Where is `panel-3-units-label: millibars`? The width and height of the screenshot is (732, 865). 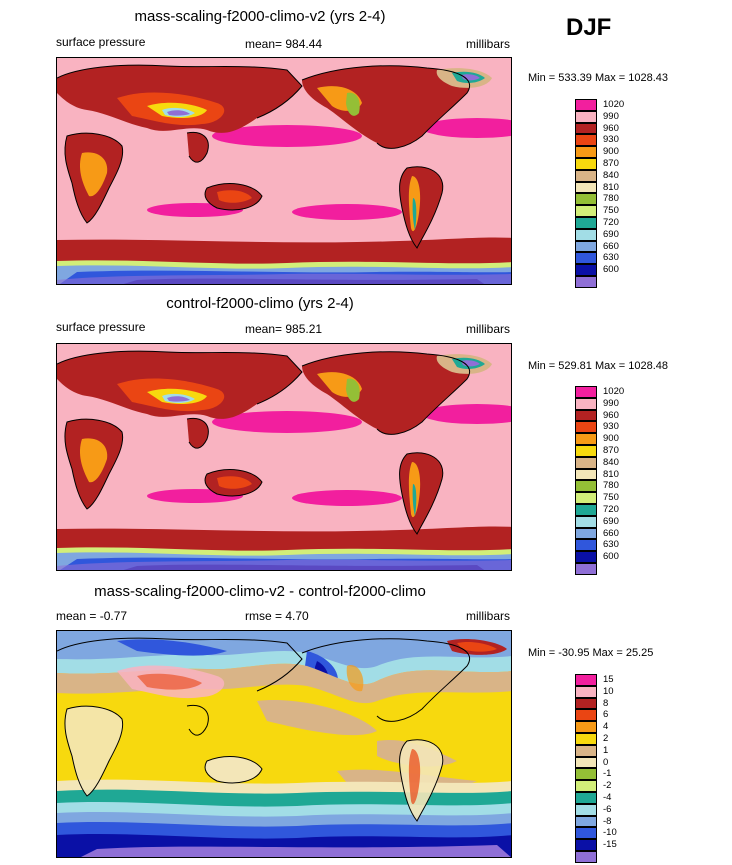
panel-3-units-label: millibars is located at coordinates (488, 616).